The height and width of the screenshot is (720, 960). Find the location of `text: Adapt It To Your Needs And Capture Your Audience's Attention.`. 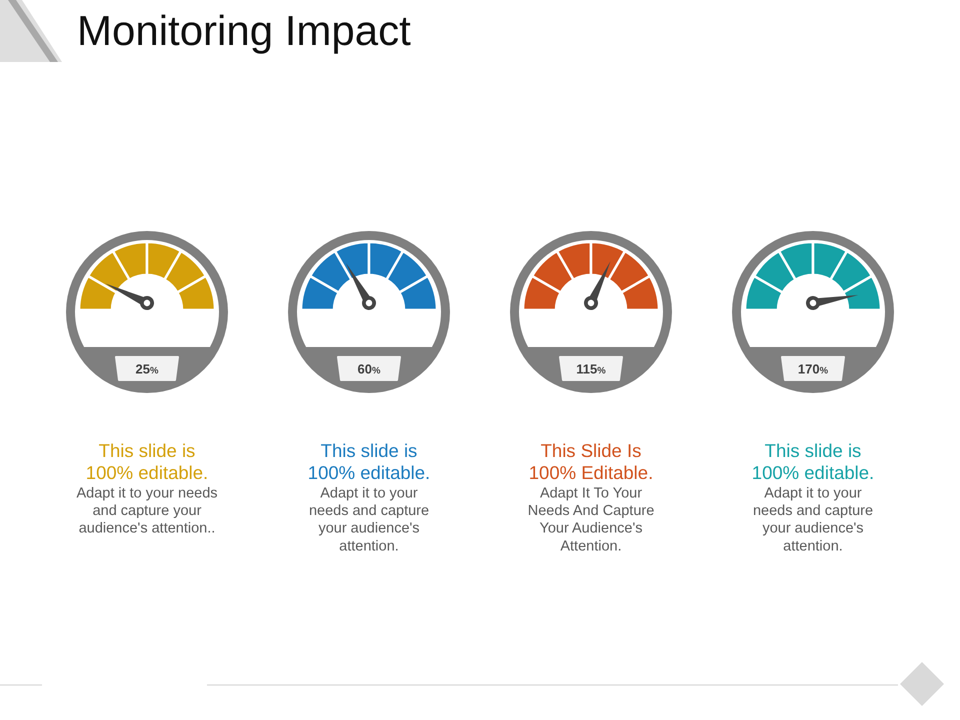

text: Adapt It To Your Needs And Capture Your Audience's Attention. is located at coordinates (591, 520).